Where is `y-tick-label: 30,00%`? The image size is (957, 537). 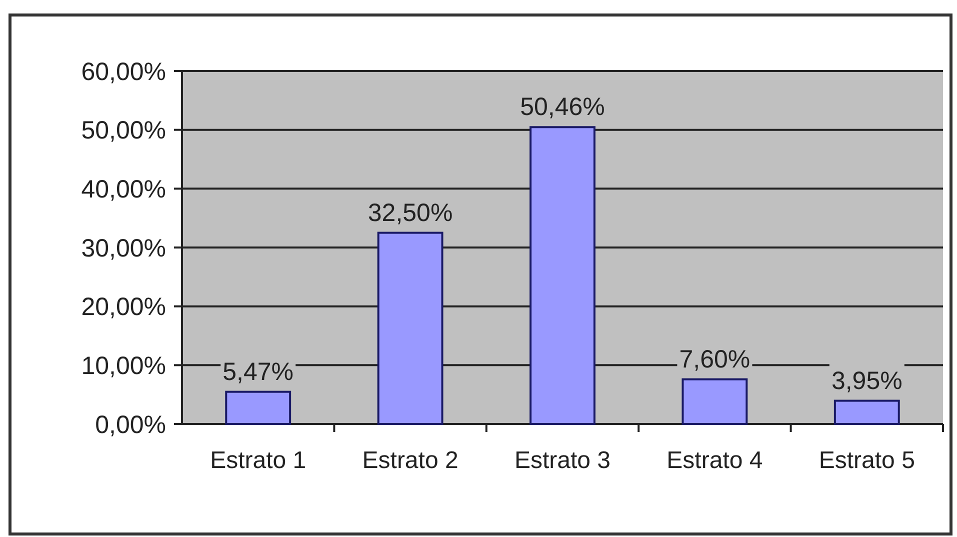 y-tick-label: 30,00% is located at coordinates (123, 248).